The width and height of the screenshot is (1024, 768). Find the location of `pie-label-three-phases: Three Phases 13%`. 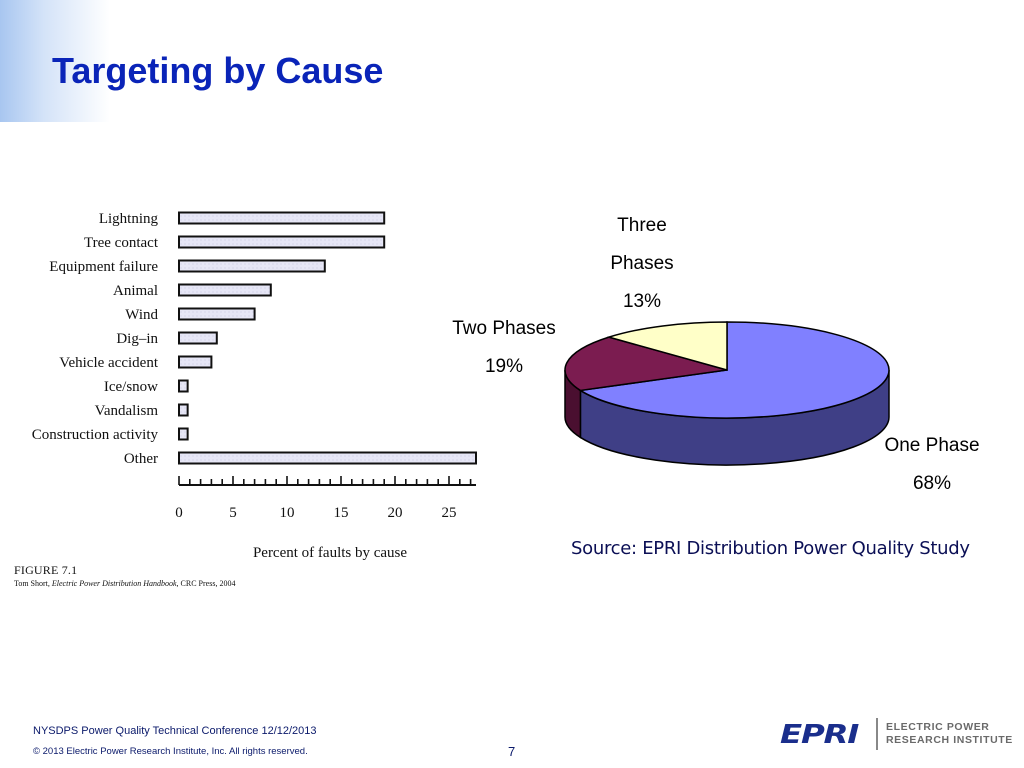

pie-label-three-phases: Three Phases 13% is located at coordinates (642, 264).